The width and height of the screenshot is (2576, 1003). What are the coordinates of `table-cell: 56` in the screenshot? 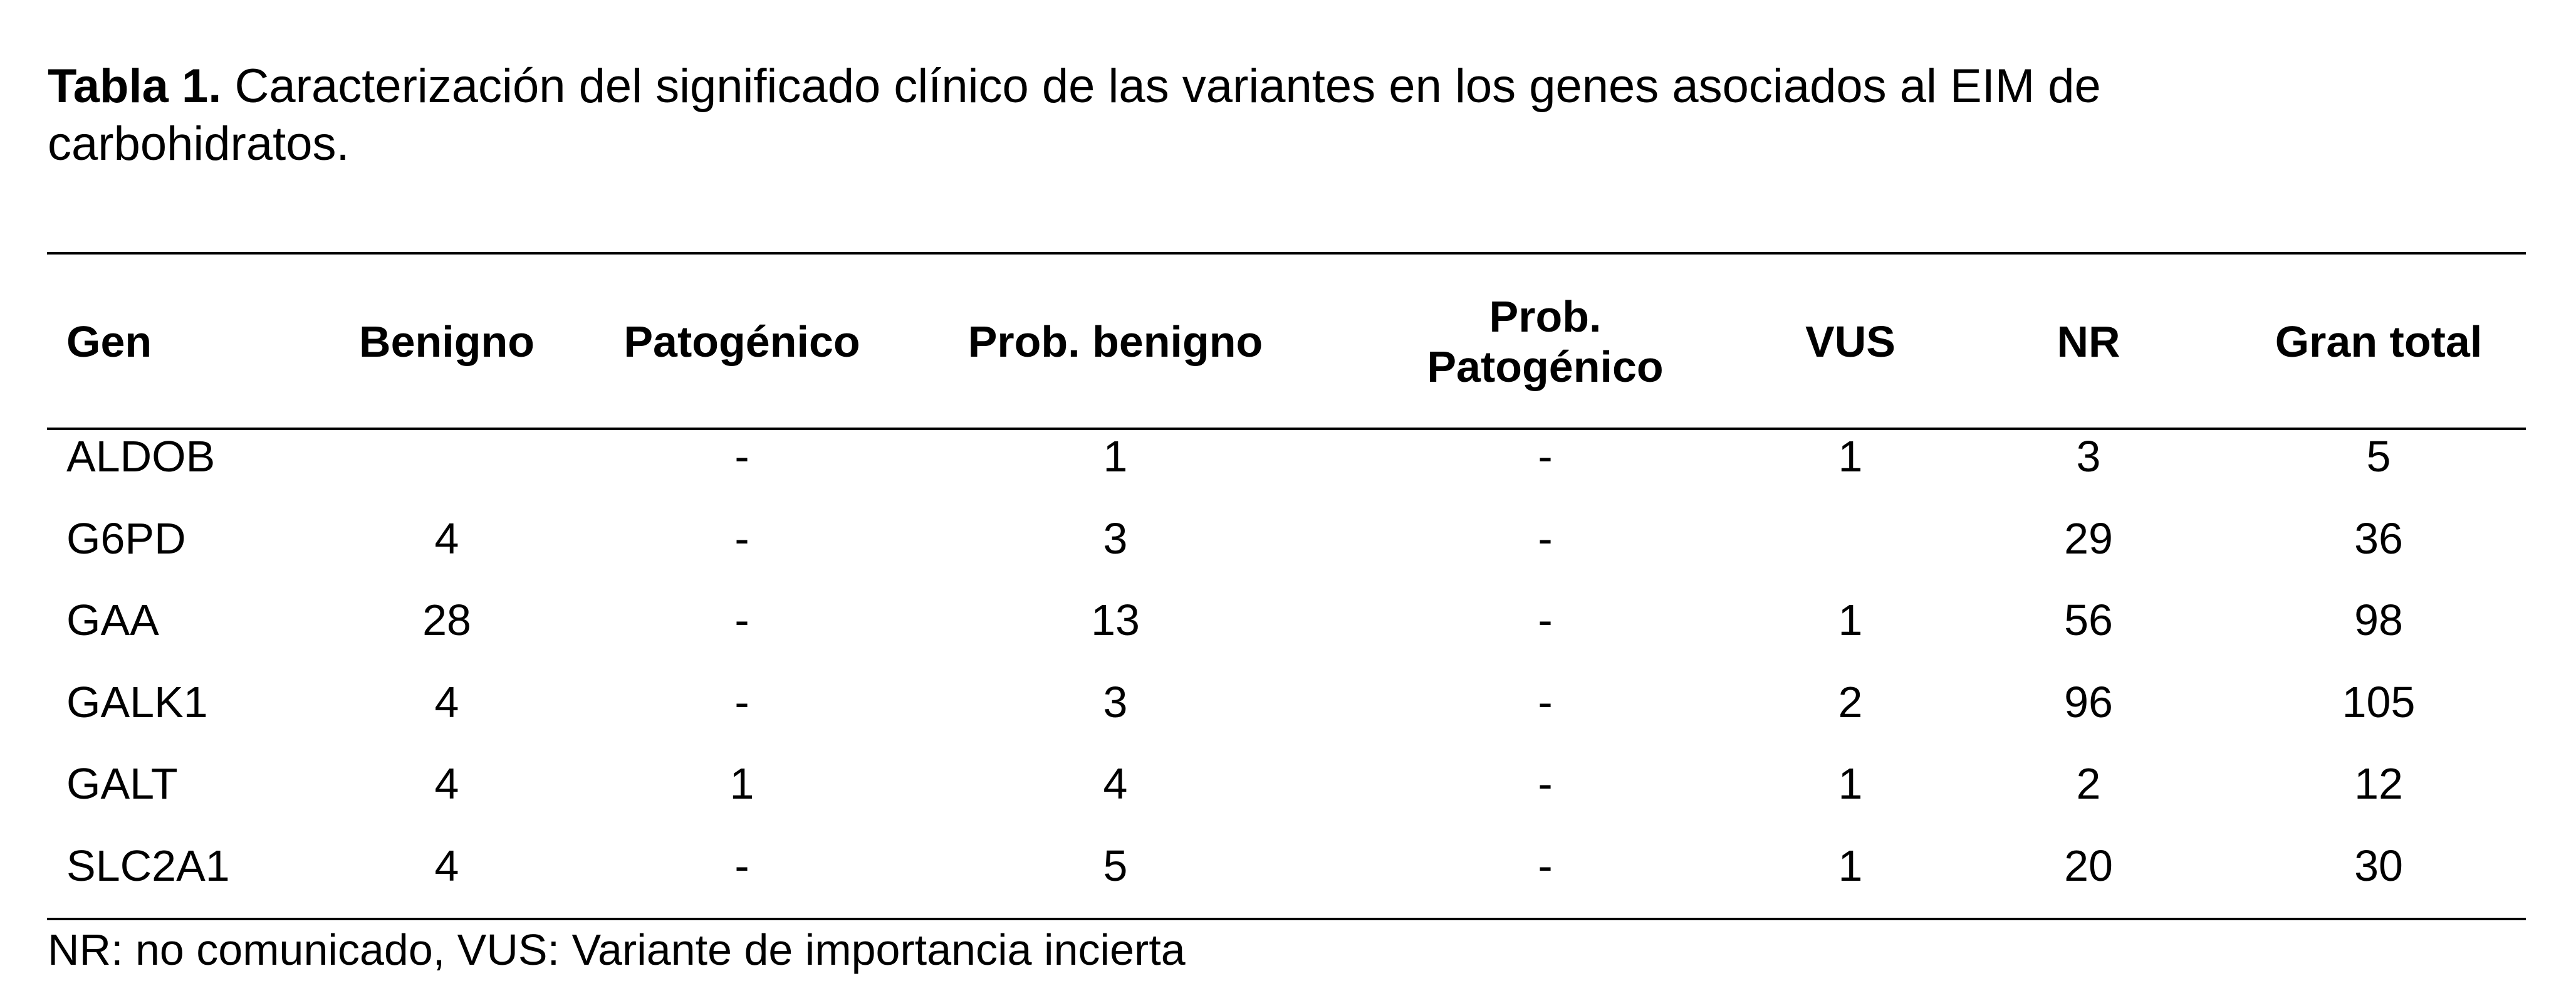 It's located at (2088, 620).